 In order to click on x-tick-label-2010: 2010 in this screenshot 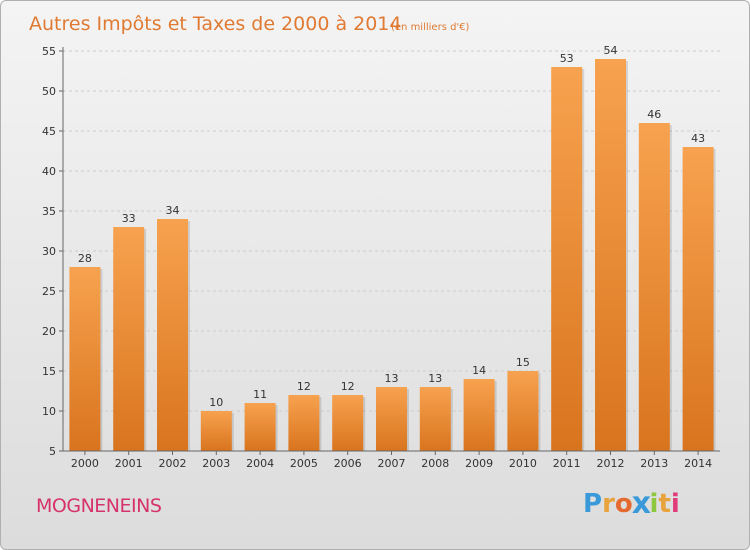, I will do `click(523, 463)`.